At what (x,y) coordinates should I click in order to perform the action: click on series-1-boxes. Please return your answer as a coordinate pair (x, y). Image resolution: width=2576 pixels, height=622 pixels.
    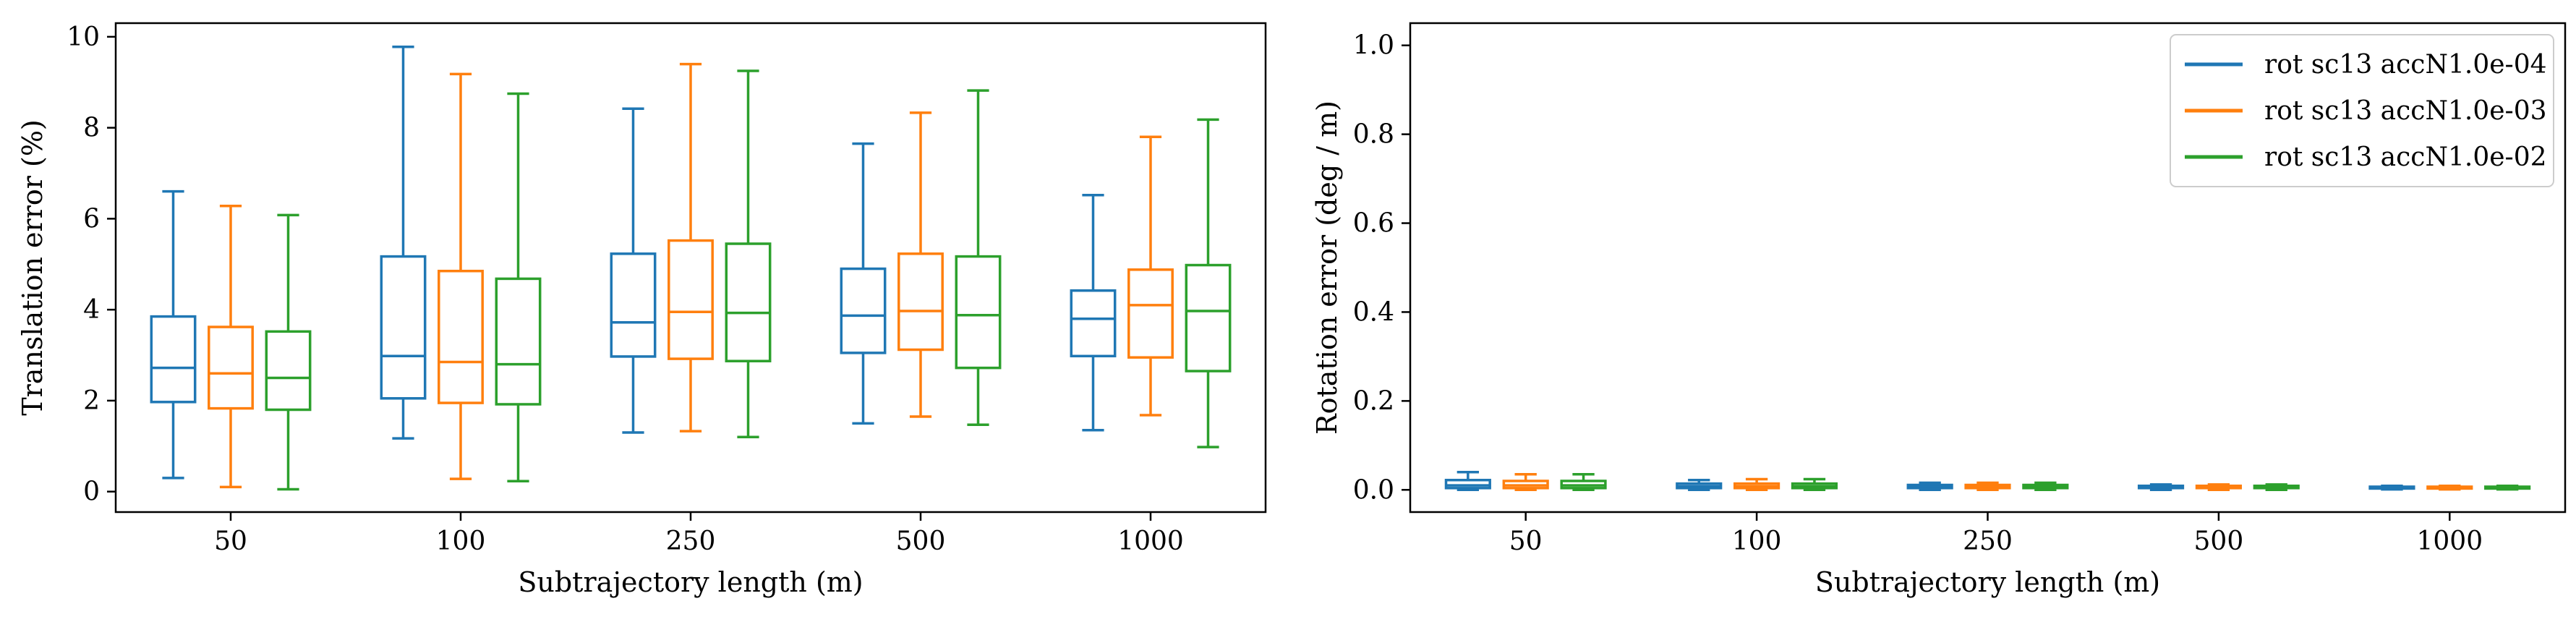
    Looking at the image, I should click on (1988, 482).